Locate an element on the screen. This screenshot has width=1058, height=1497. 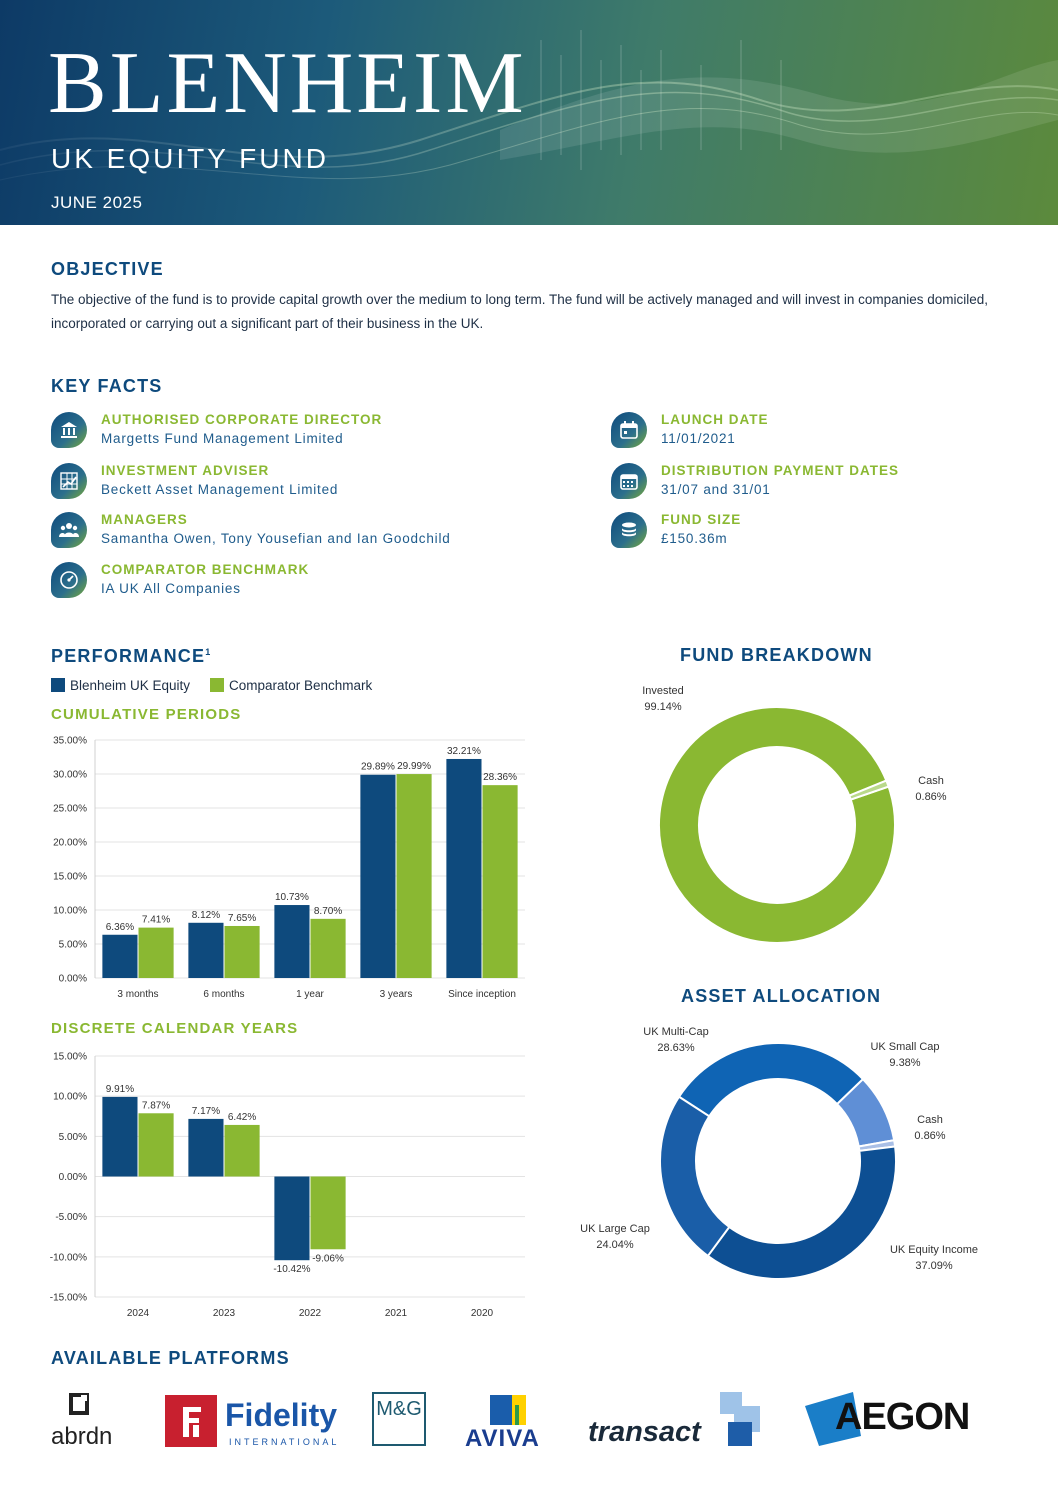
gauge-icon is located at coordinates (69, 580).